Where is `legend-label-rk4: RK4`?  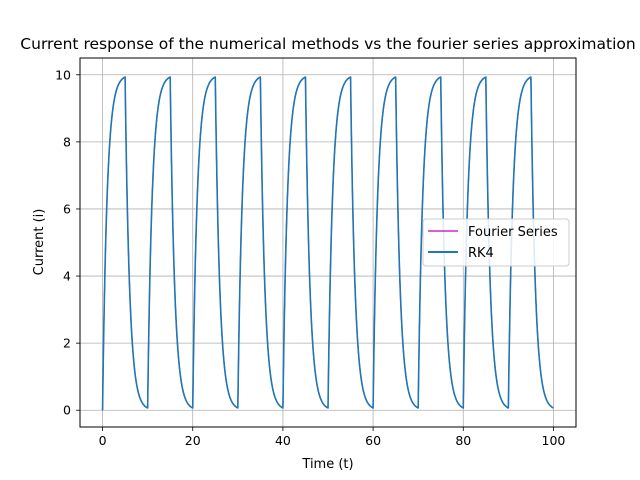
legend-label-rk4: RK4 is located at coordinates (481, 253).